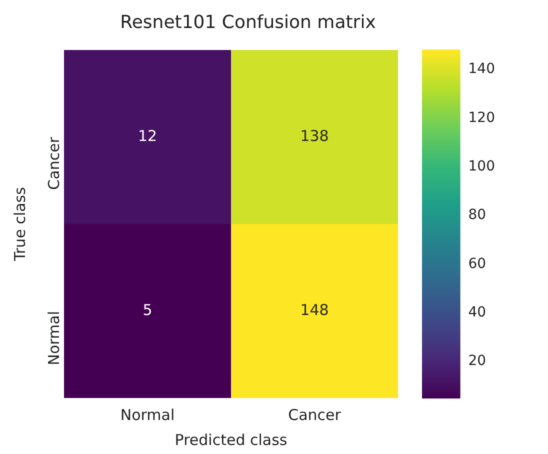 The height and width of the screenshot is (454, 548). What do you see at coordinates (477, 215) in the screenshot?
I see `color-bar-label: 80` at bounding box center [477, 215].